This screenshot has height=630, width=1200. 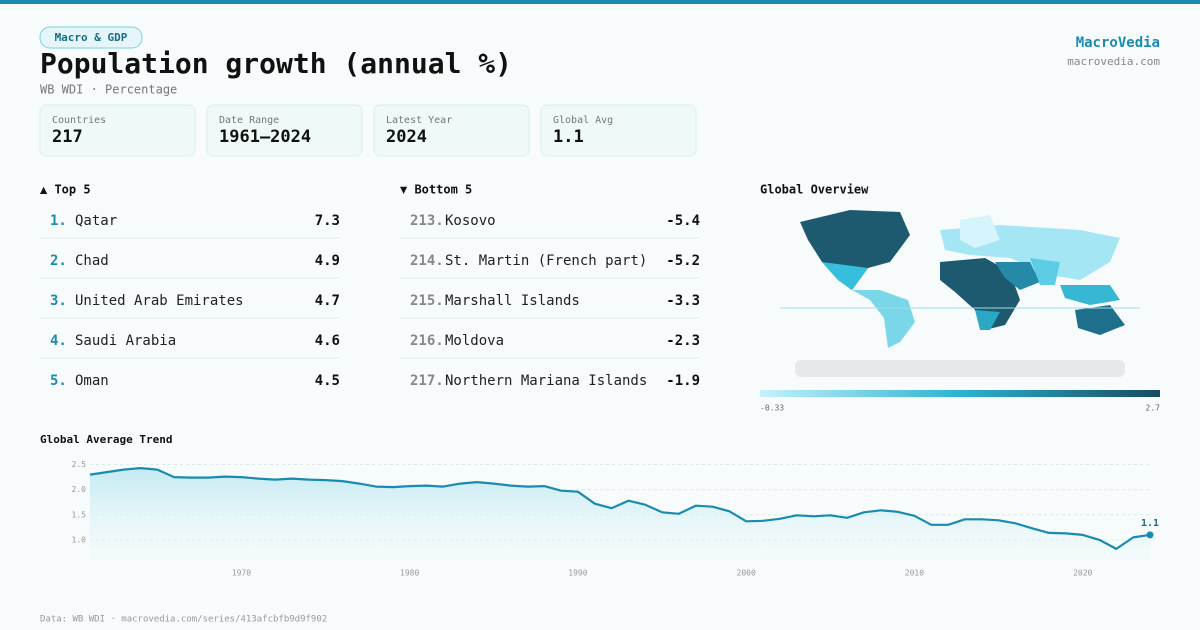 I want to click on rank: 214., so click(x=427, y=261).